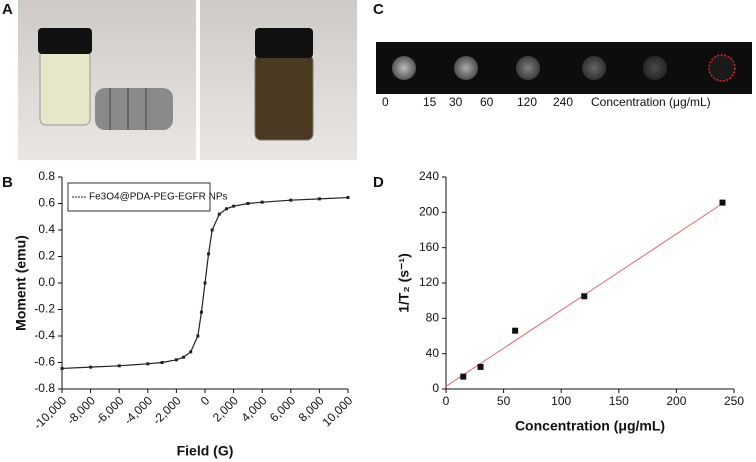  Describe the element at coordinates (385, 102) in the screenshot. I see `mri-concentration: 0` at that location.